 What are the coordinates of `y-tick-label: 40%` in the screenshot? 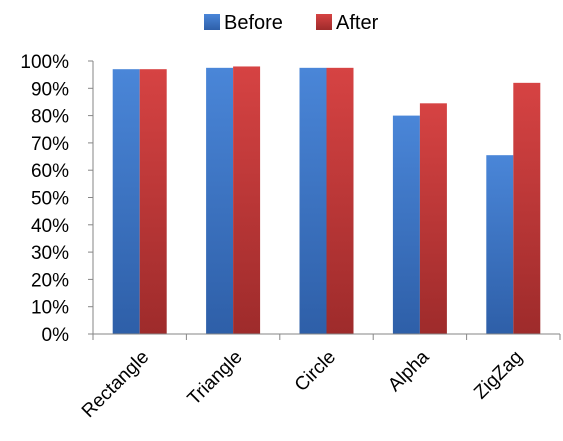 It's located at (50, 226).